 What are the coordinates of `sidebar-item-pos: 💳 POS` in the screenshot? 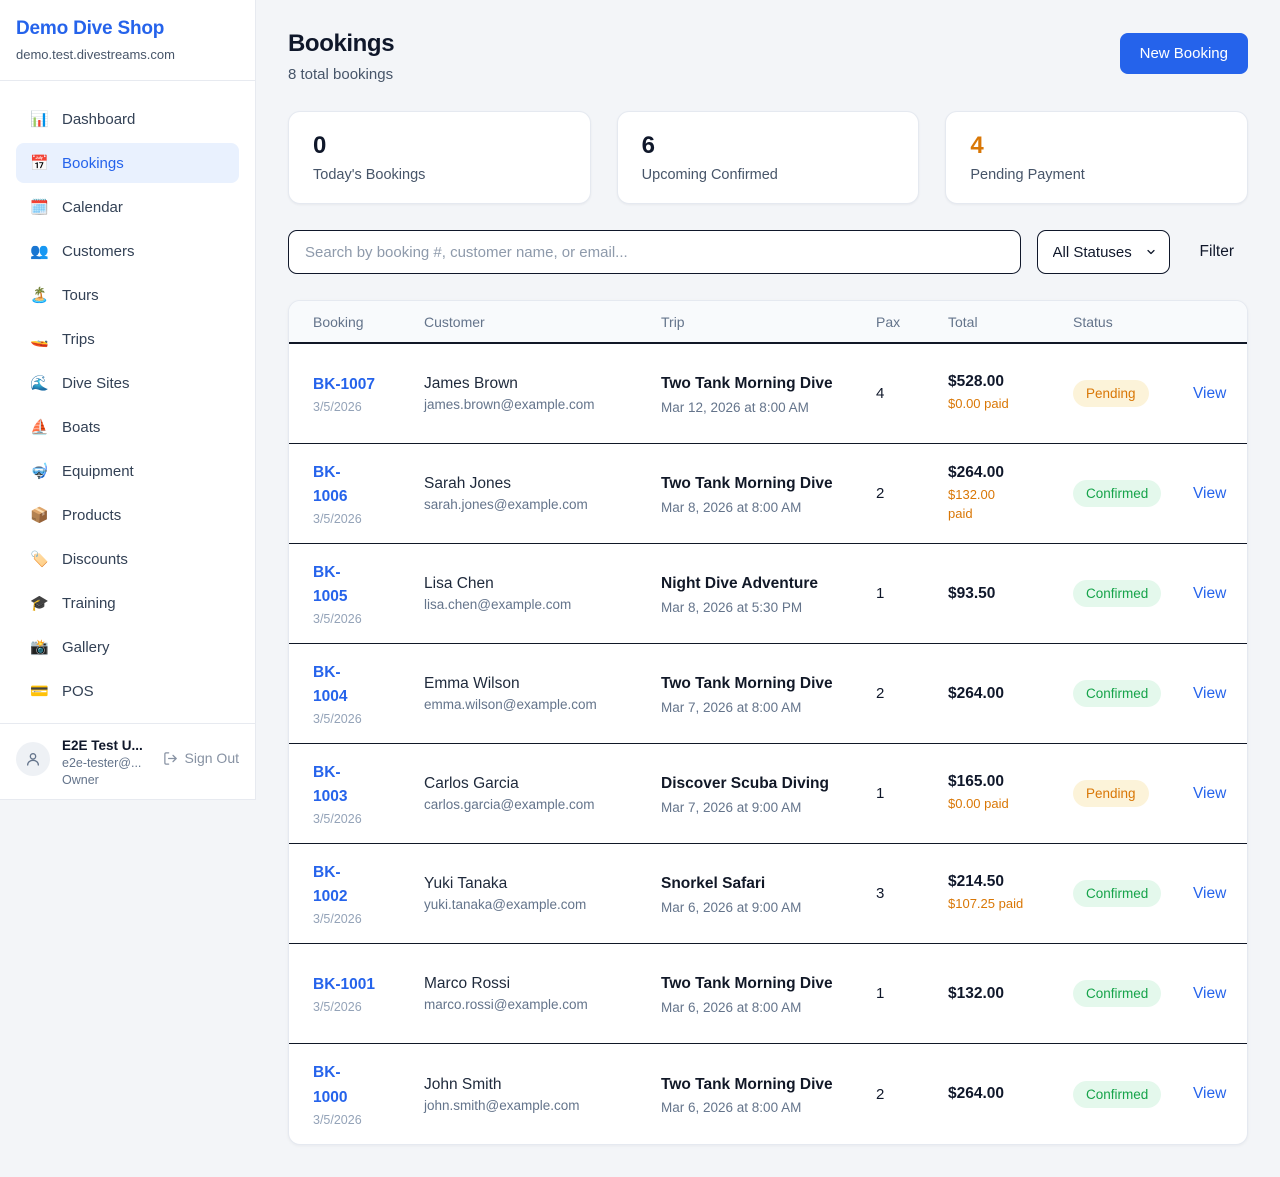 It's located at (62, 691).